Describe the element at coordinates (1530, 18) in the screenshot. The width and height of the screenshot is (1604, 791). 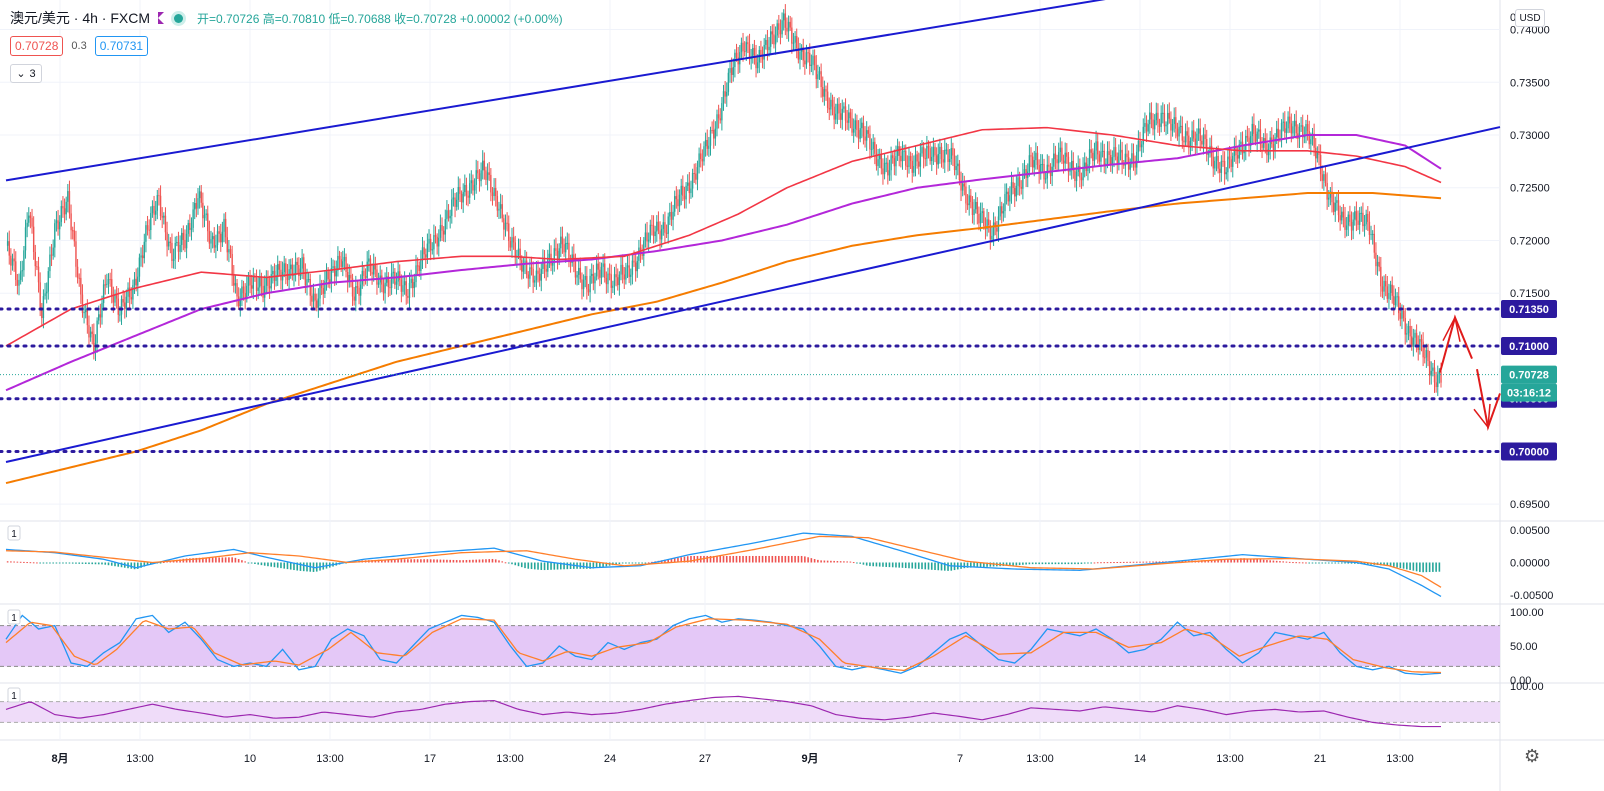
I see `currency-button: USD` at that location.